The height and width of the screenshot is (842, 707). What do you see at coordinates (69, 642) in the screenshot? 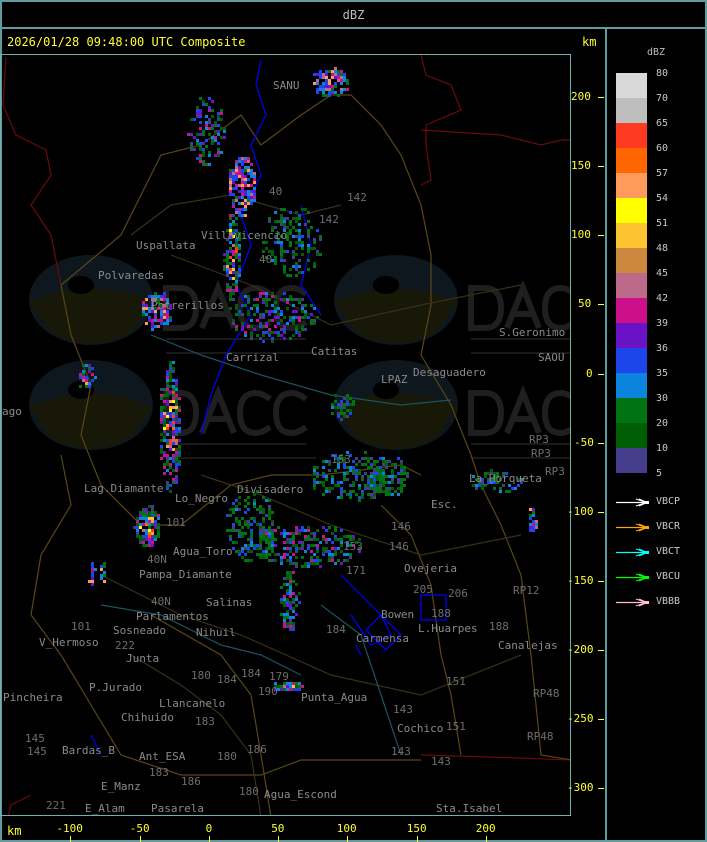
I see `place-label: V_Hermoso` at bounding box center [69, 642].